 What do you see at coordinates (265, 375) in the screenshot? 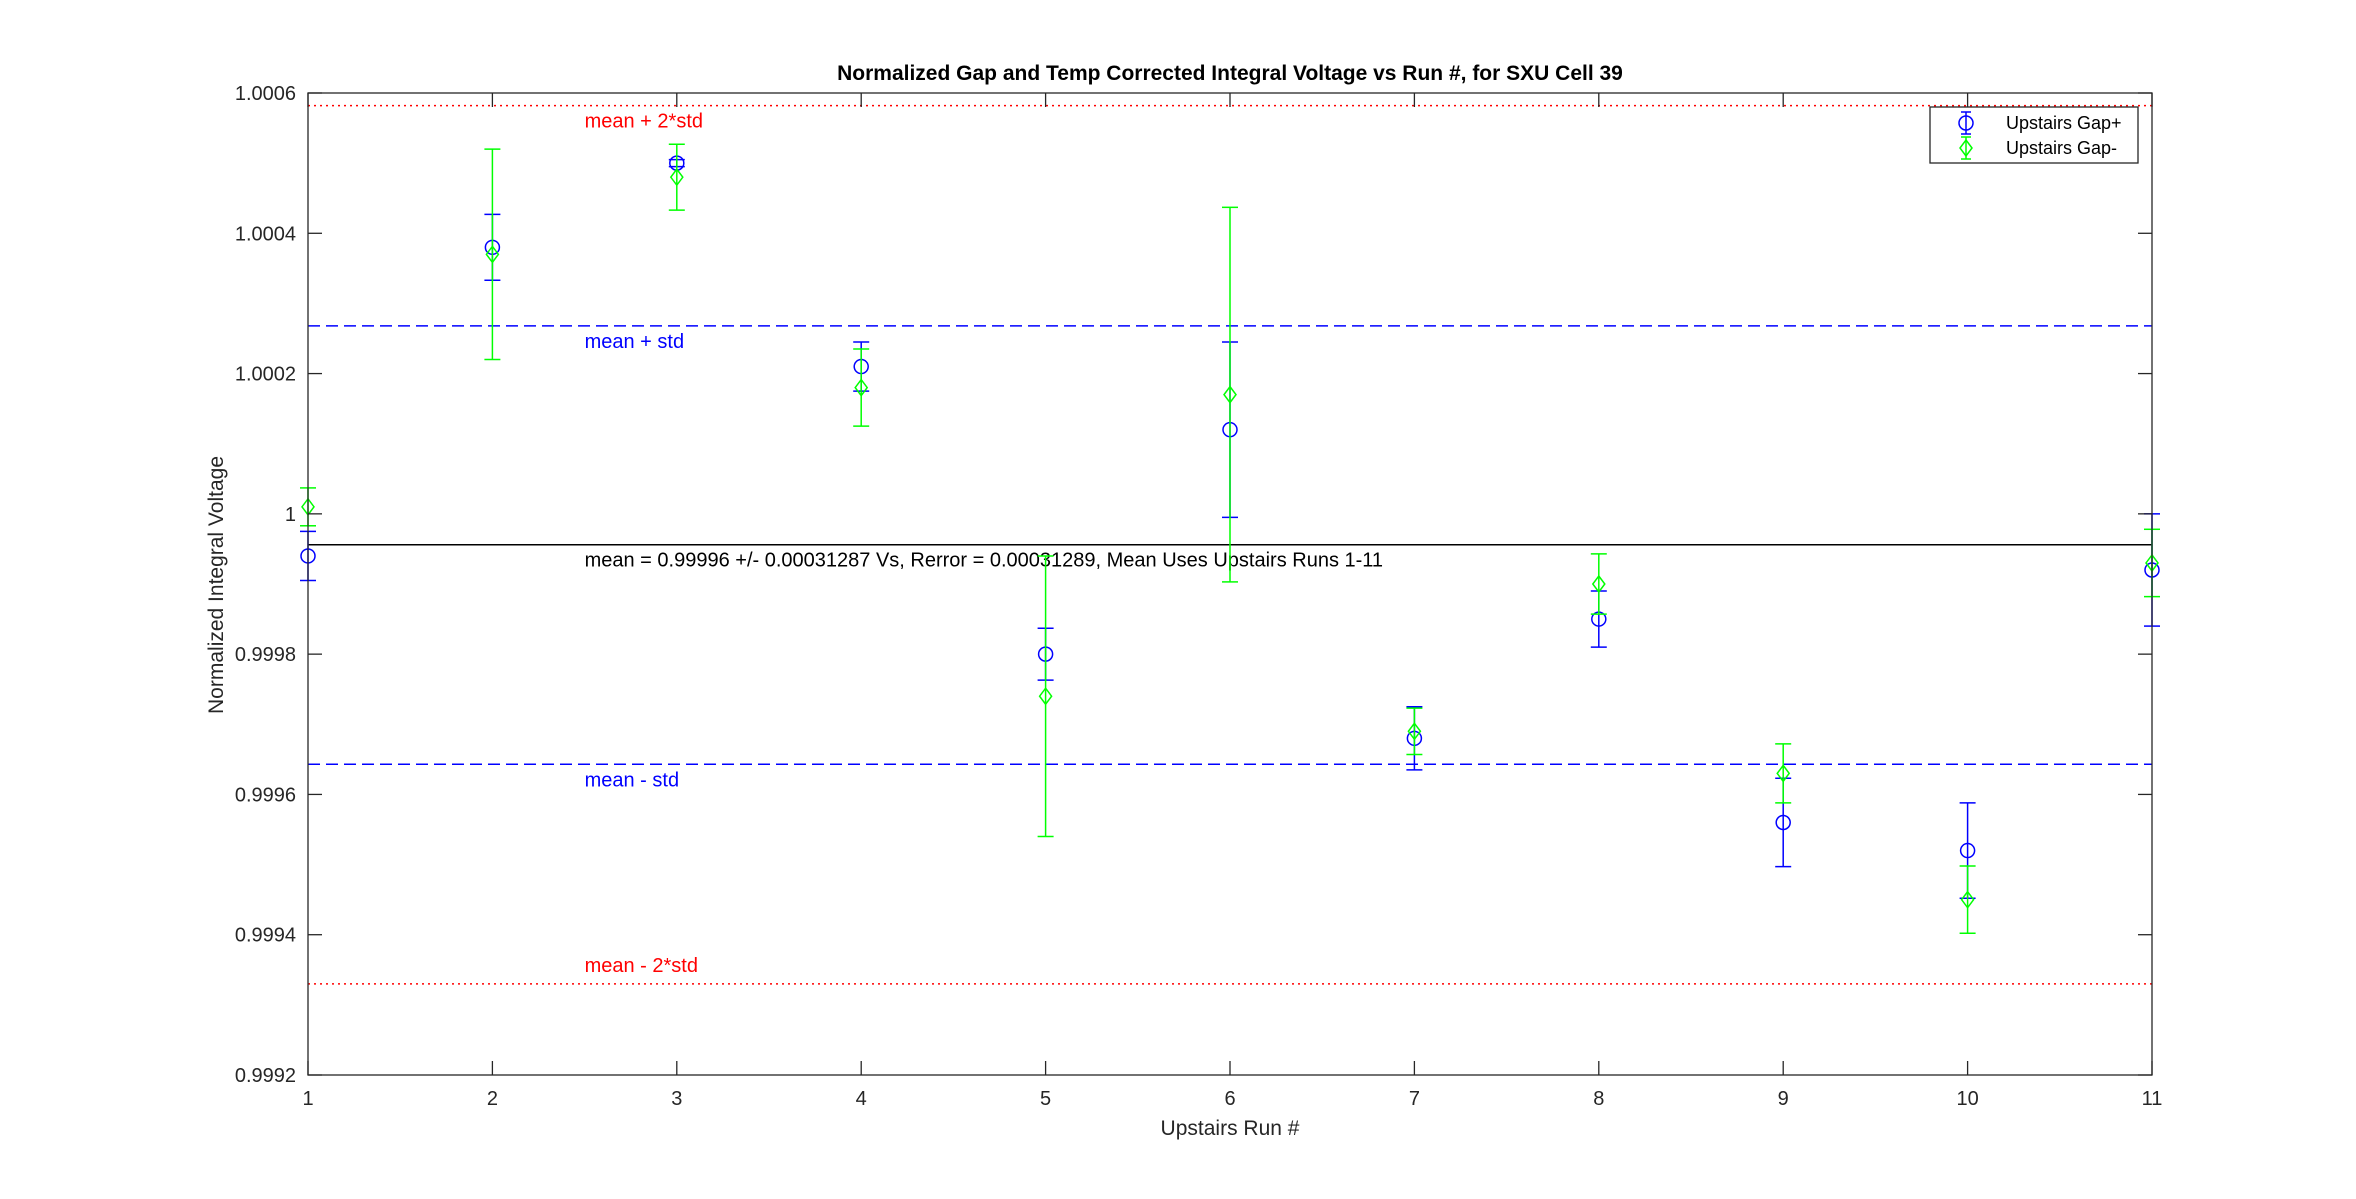
I see `y-tick-label-5: 1.0002` at bounding box center [265, 375].